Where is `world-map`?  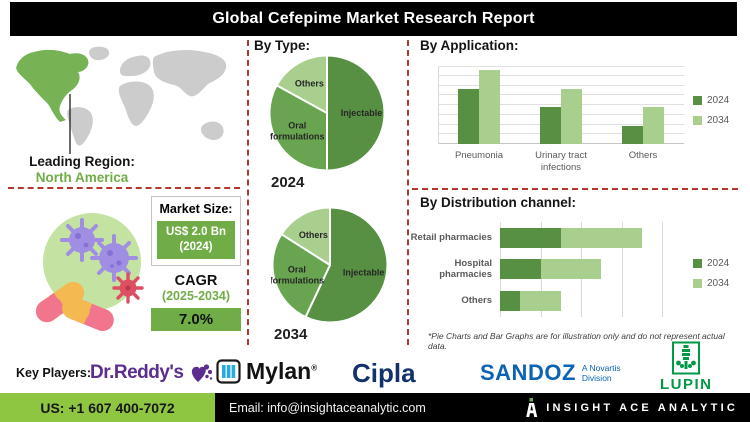 world-map is located at coordinates (121, 100).